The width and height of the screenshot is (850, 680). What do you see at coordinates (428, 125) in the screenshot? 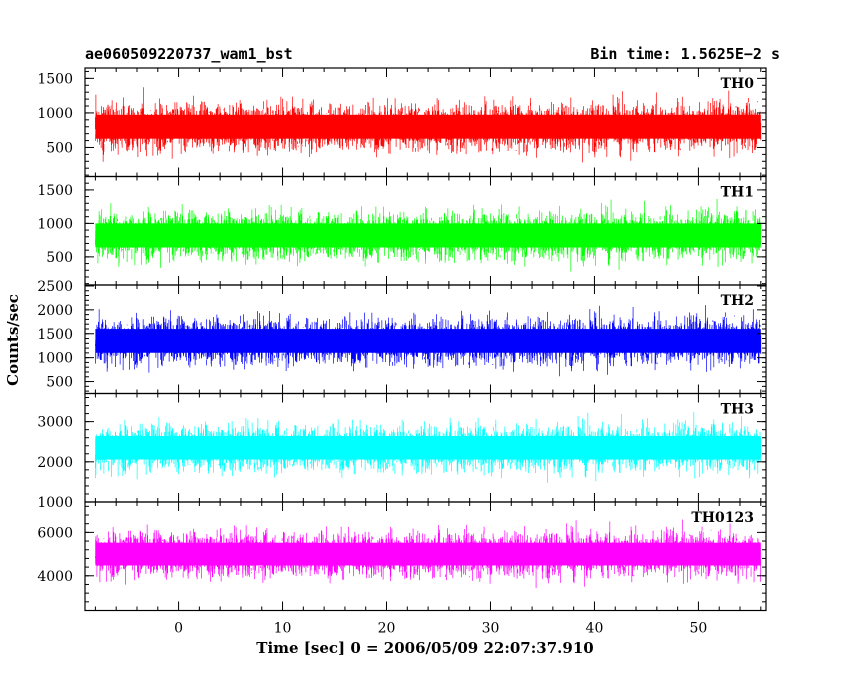
I see `series-line-th0` at bounding box center [428, 125].